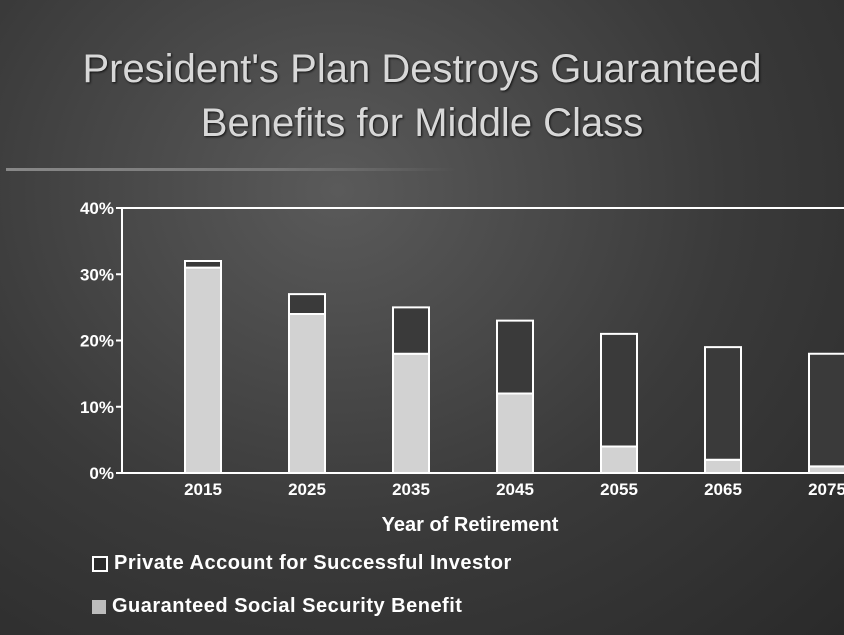 This screenshot has height=635, width=844. Describe the element at coordinates (97, 208) in the screenshot. I see `y-tick-label: 40%` at that location.